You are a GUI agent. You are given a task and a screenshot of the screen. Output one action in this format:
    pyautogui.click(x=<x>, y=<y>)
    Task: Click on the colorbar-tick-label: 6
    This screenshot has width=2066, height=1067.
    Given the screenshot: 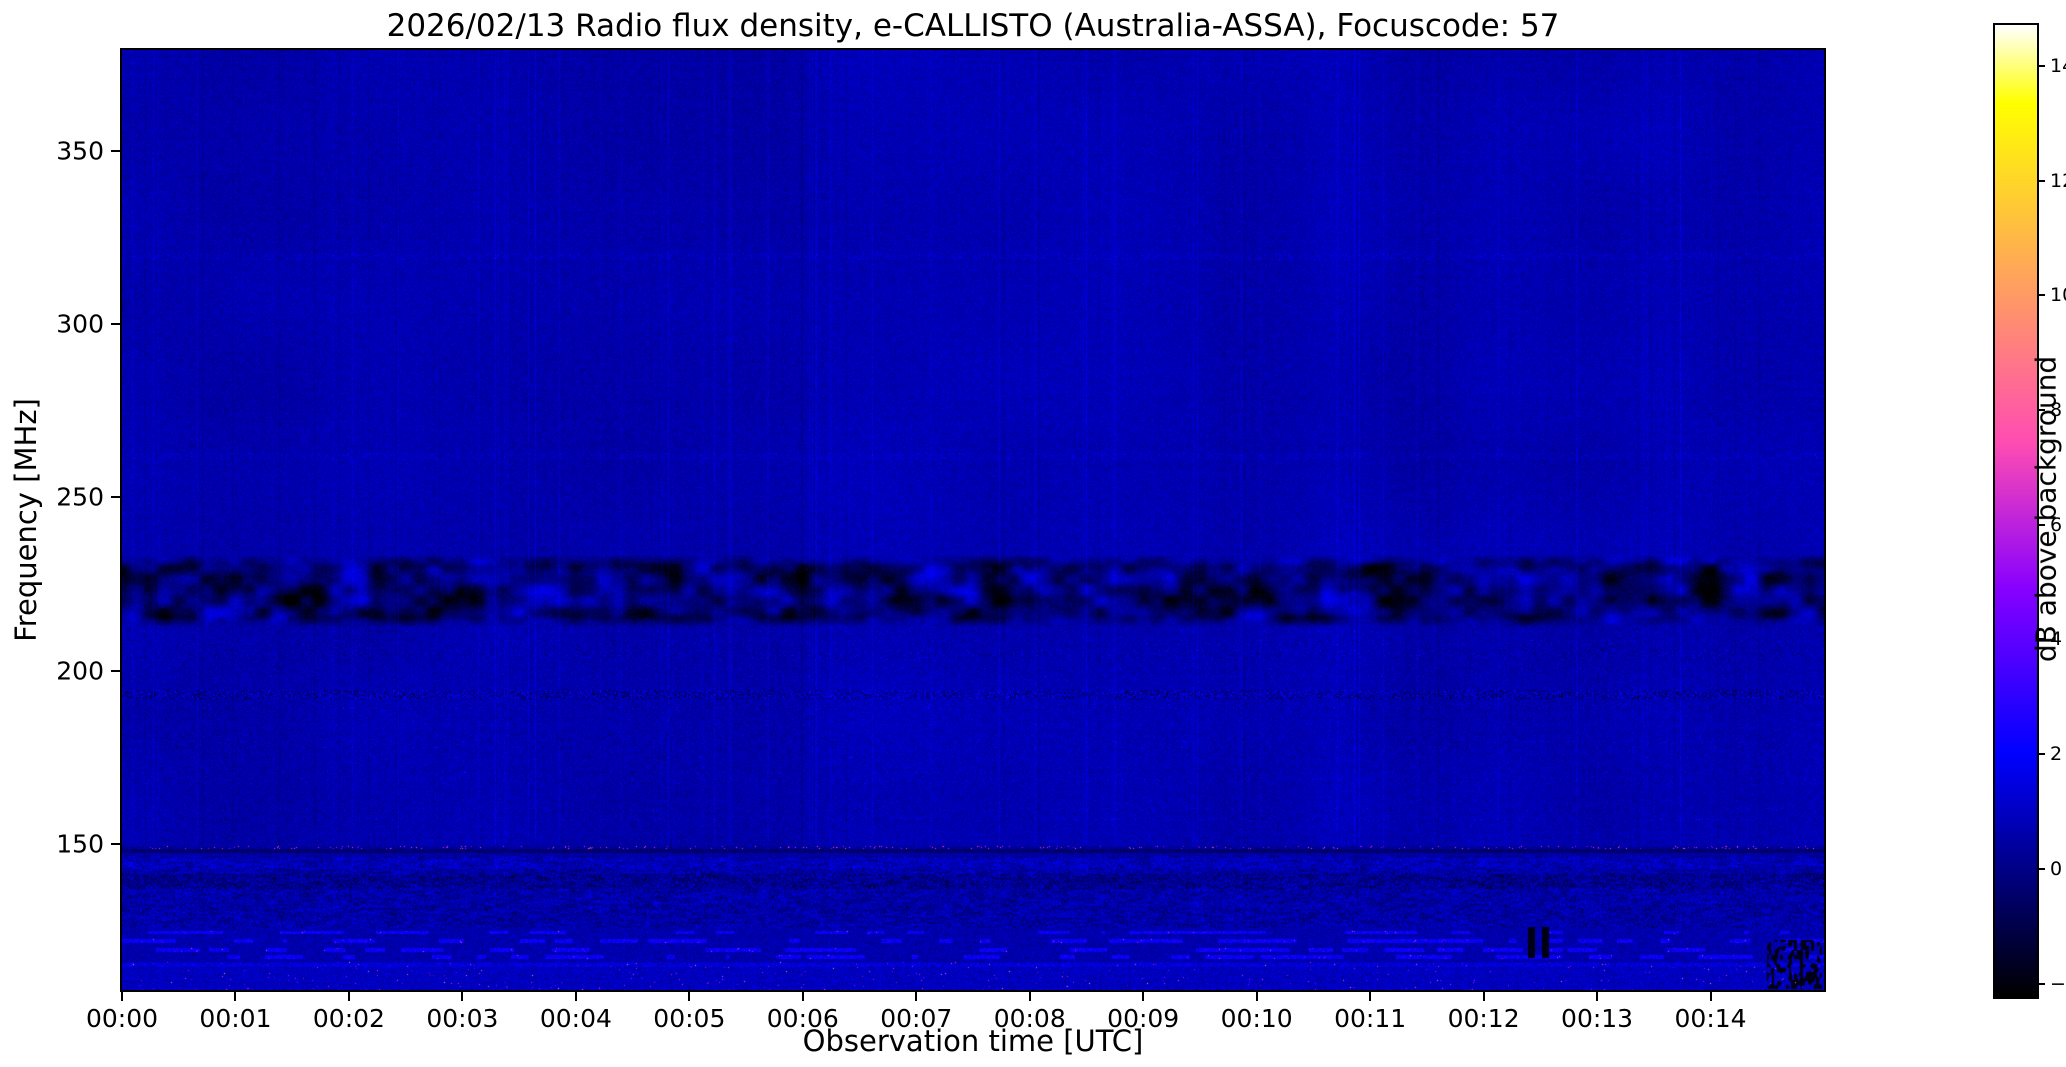 What is the action you would take?
    pyautogui.click(x=2056, y=524)
    